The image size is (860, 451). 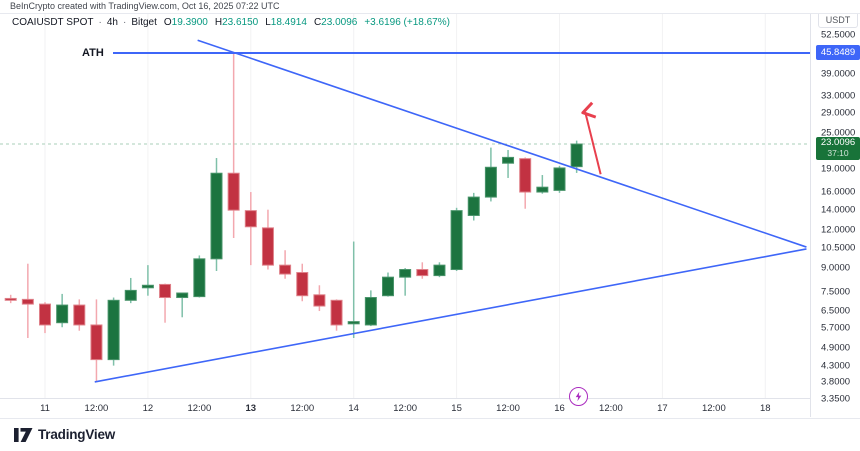 I want to click on ohlc-pair-L: L18.4914, so click(x=286, y=22).